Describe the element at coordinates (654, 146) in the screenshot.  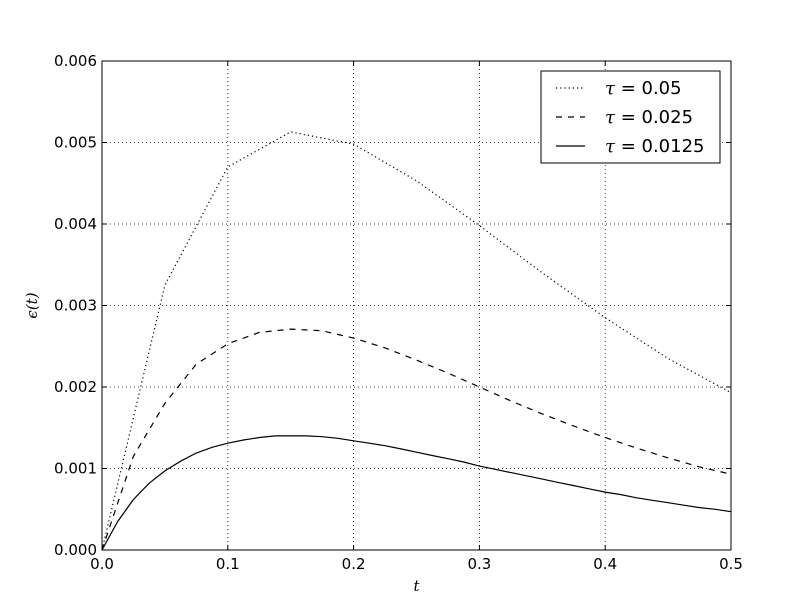
I see `legend-label: τ = 0.0125` at that location.